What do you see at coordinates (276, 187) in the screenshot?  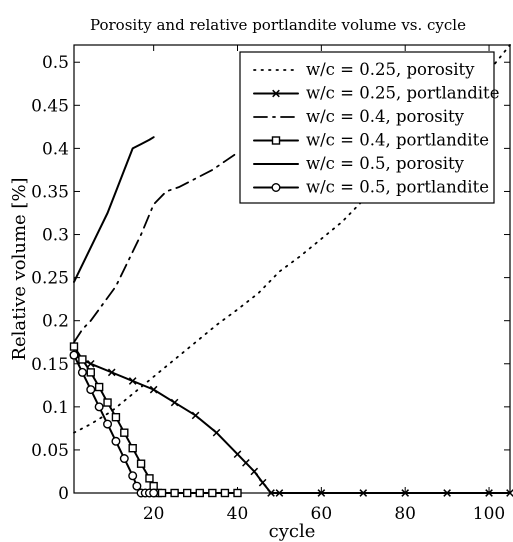 I see `series-legend-5-point-marker` at bounding box center [276, 187].